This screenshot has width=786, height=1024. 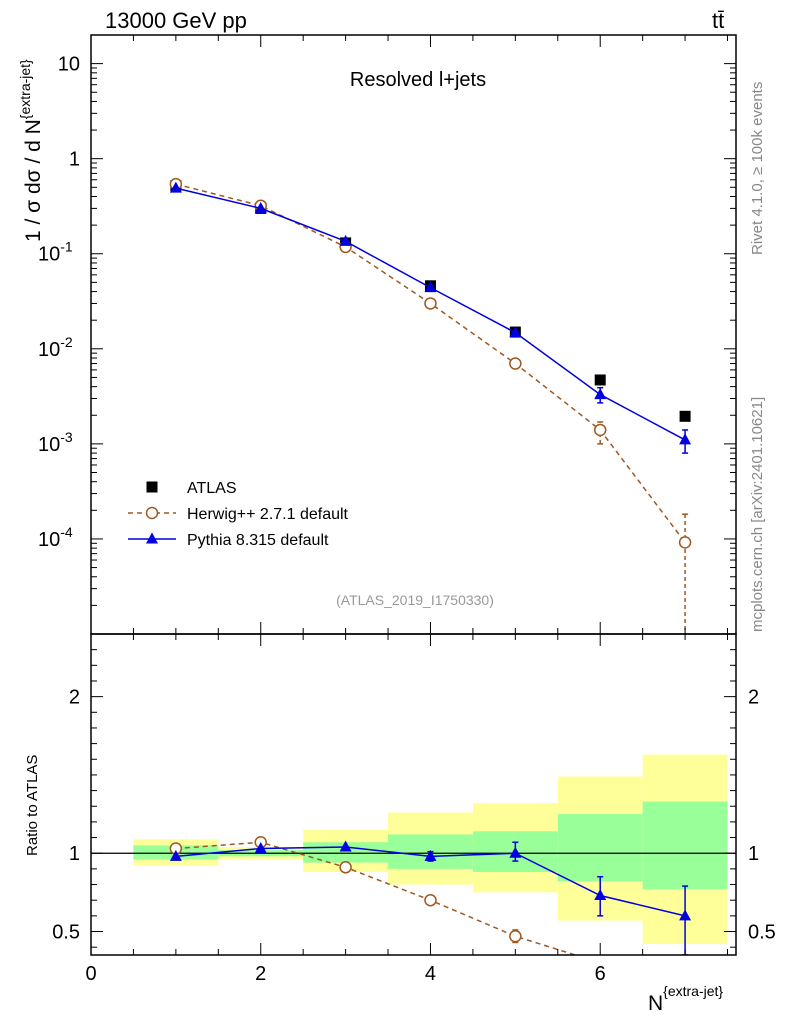 I want to click on y-axis-title-base: 1 / σ dσ / d N, so click(x=33, y=180).